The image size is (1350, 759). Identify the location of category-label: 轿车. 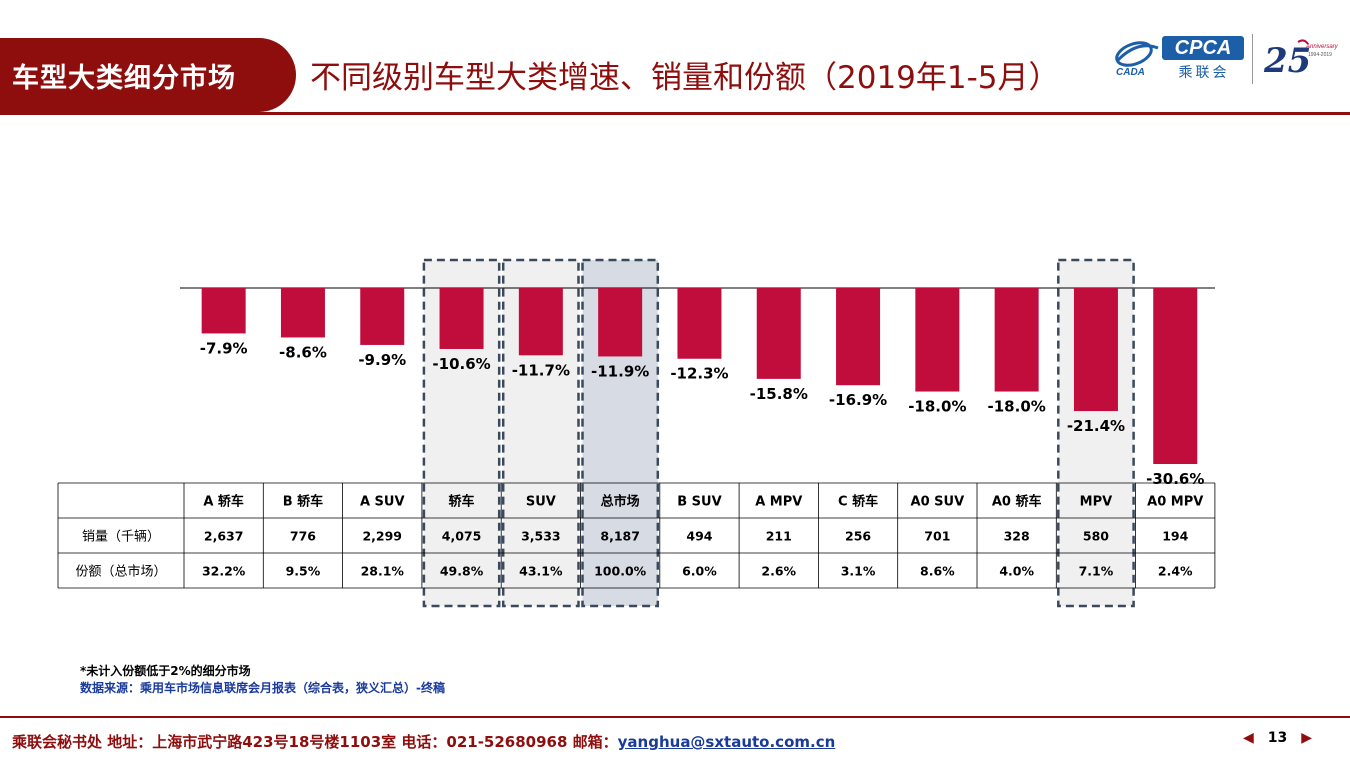
(462, 502).